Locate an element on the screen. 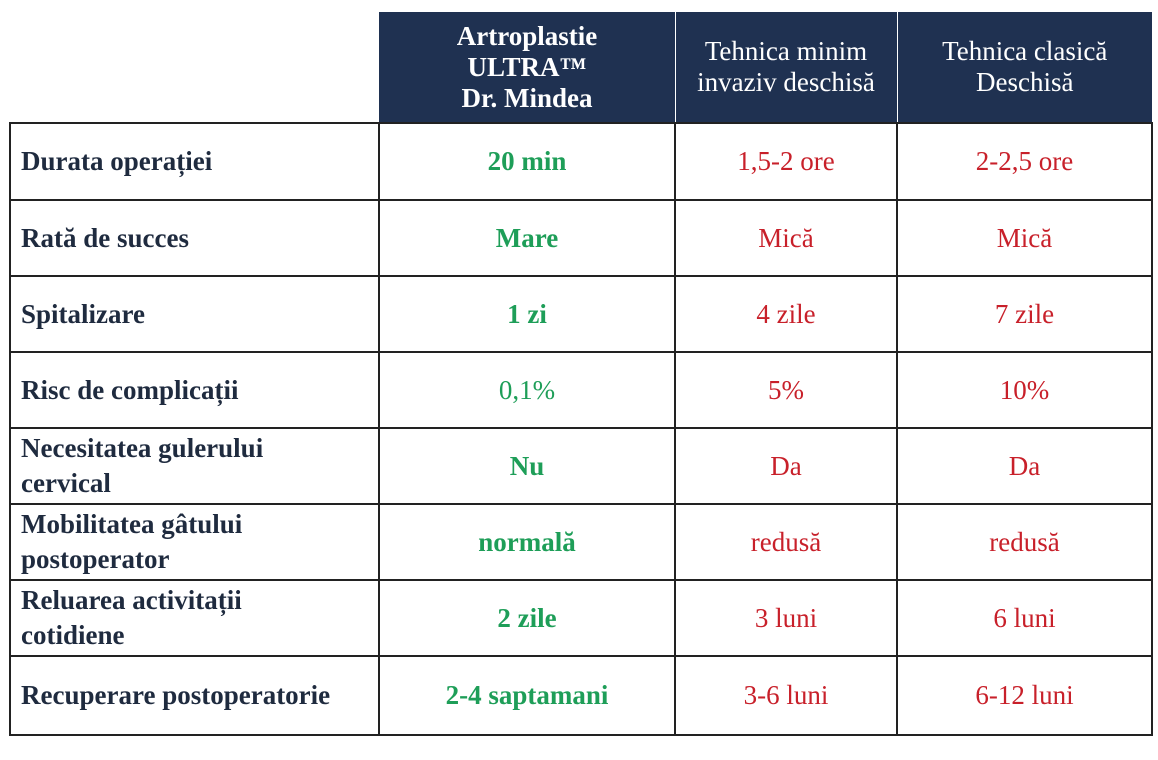 This screenshot has height=760, width=1158. row-label-line: Reluarea activitații is located at coordinates (131, 600).